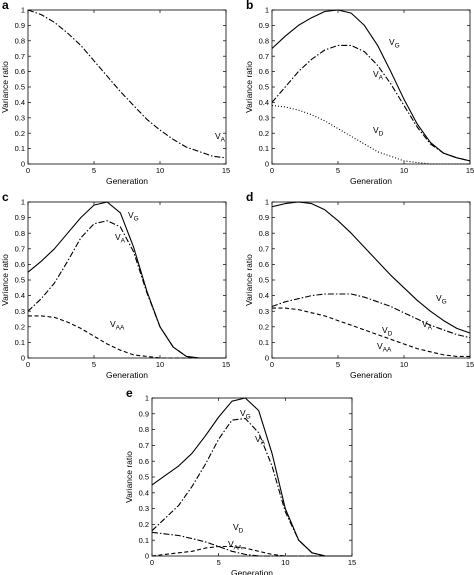 Image resolution: width=474 pixels, height=575 pixels. I want to click on series-label-d-subscript: D, so click(381, 134).